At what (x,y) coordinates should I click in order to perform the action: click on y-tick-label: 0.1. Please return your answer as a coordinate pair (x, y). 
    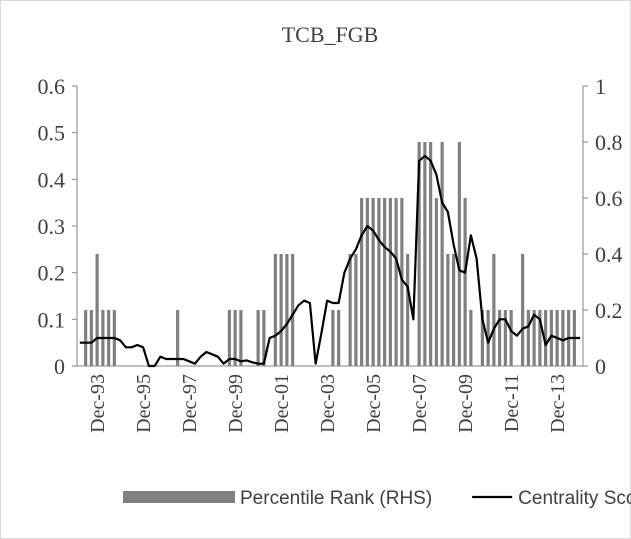
    Looking at the image, I should click on (52, 319).